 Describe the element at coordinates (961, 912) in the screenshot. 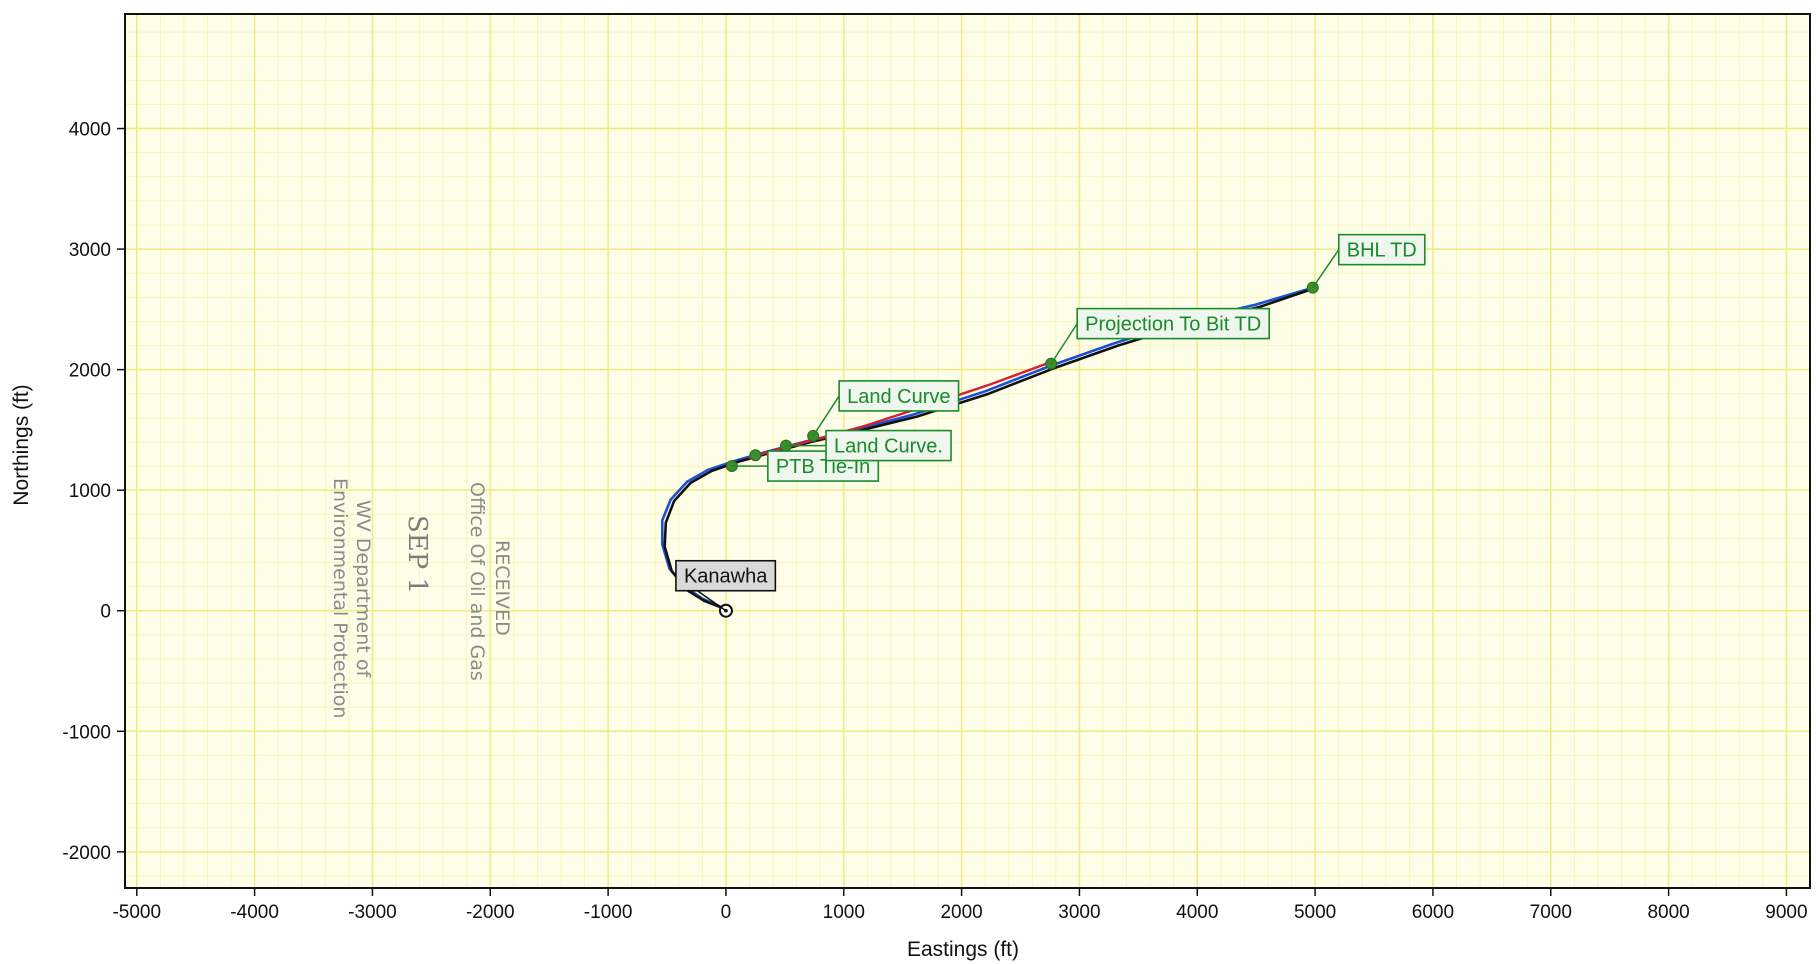

I see `x-tick-label: 2000` at that location.